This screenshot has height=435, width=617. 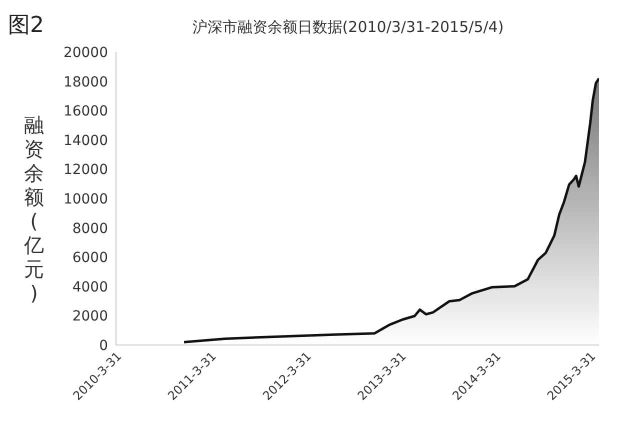 What do you see at coordinates (85, 199) in the screenshot?
I see `y-tick-label: 10000` at bounding box center [85, 199].